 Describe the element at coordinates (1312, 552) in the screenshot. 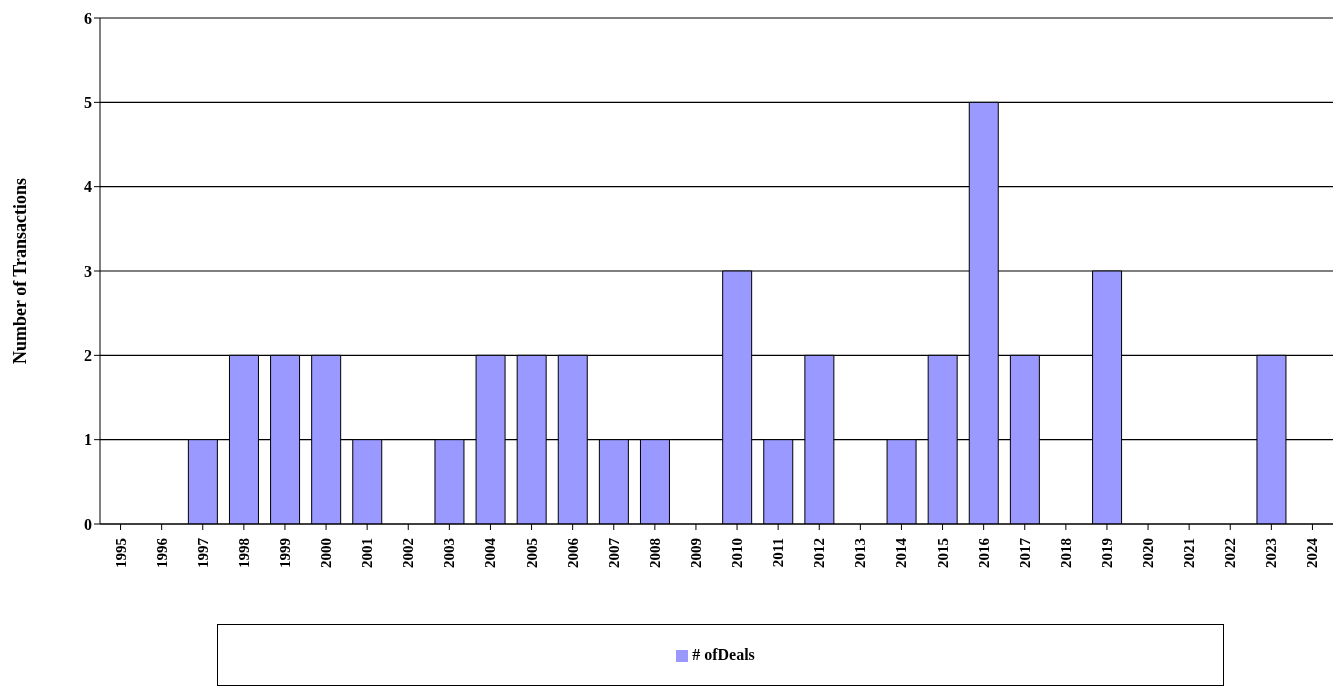

I see `x-tick-label: 2024` at that location.